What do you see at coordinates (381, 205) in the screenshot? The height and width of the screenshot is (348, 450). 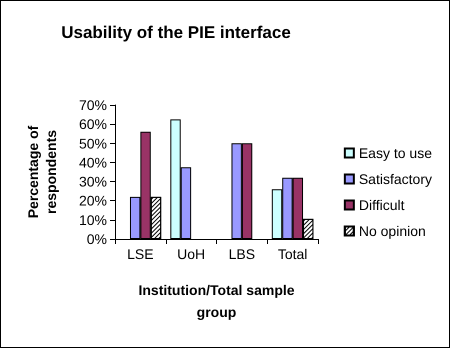 I see `legend-label: Difficult` at bounding box center [381, 205].